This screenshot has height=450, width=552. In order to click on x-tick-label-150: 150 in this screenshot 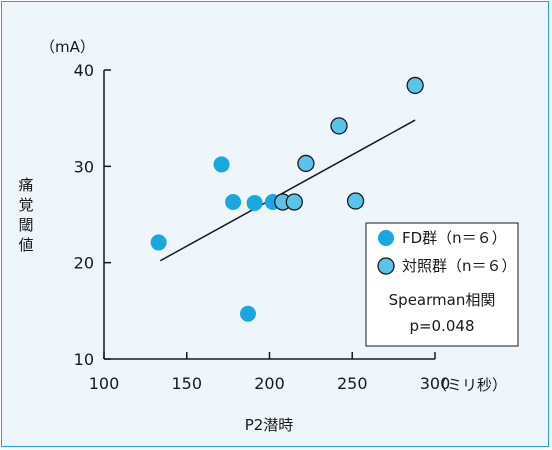, I will do `click(186, 383)`.